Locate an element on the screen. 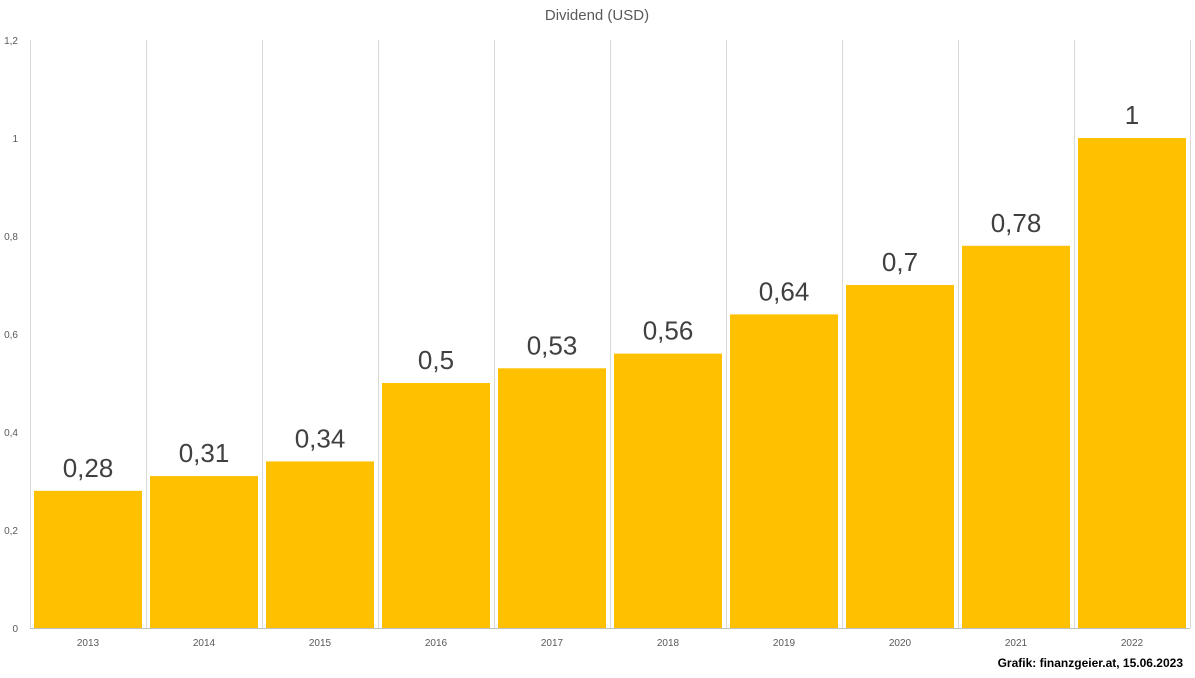 The height and width of the screenshot is (678, 1195). source-credit: Grafik: finanzgeier.at, 15.06.2023 is located at coordinates (1091, 663).